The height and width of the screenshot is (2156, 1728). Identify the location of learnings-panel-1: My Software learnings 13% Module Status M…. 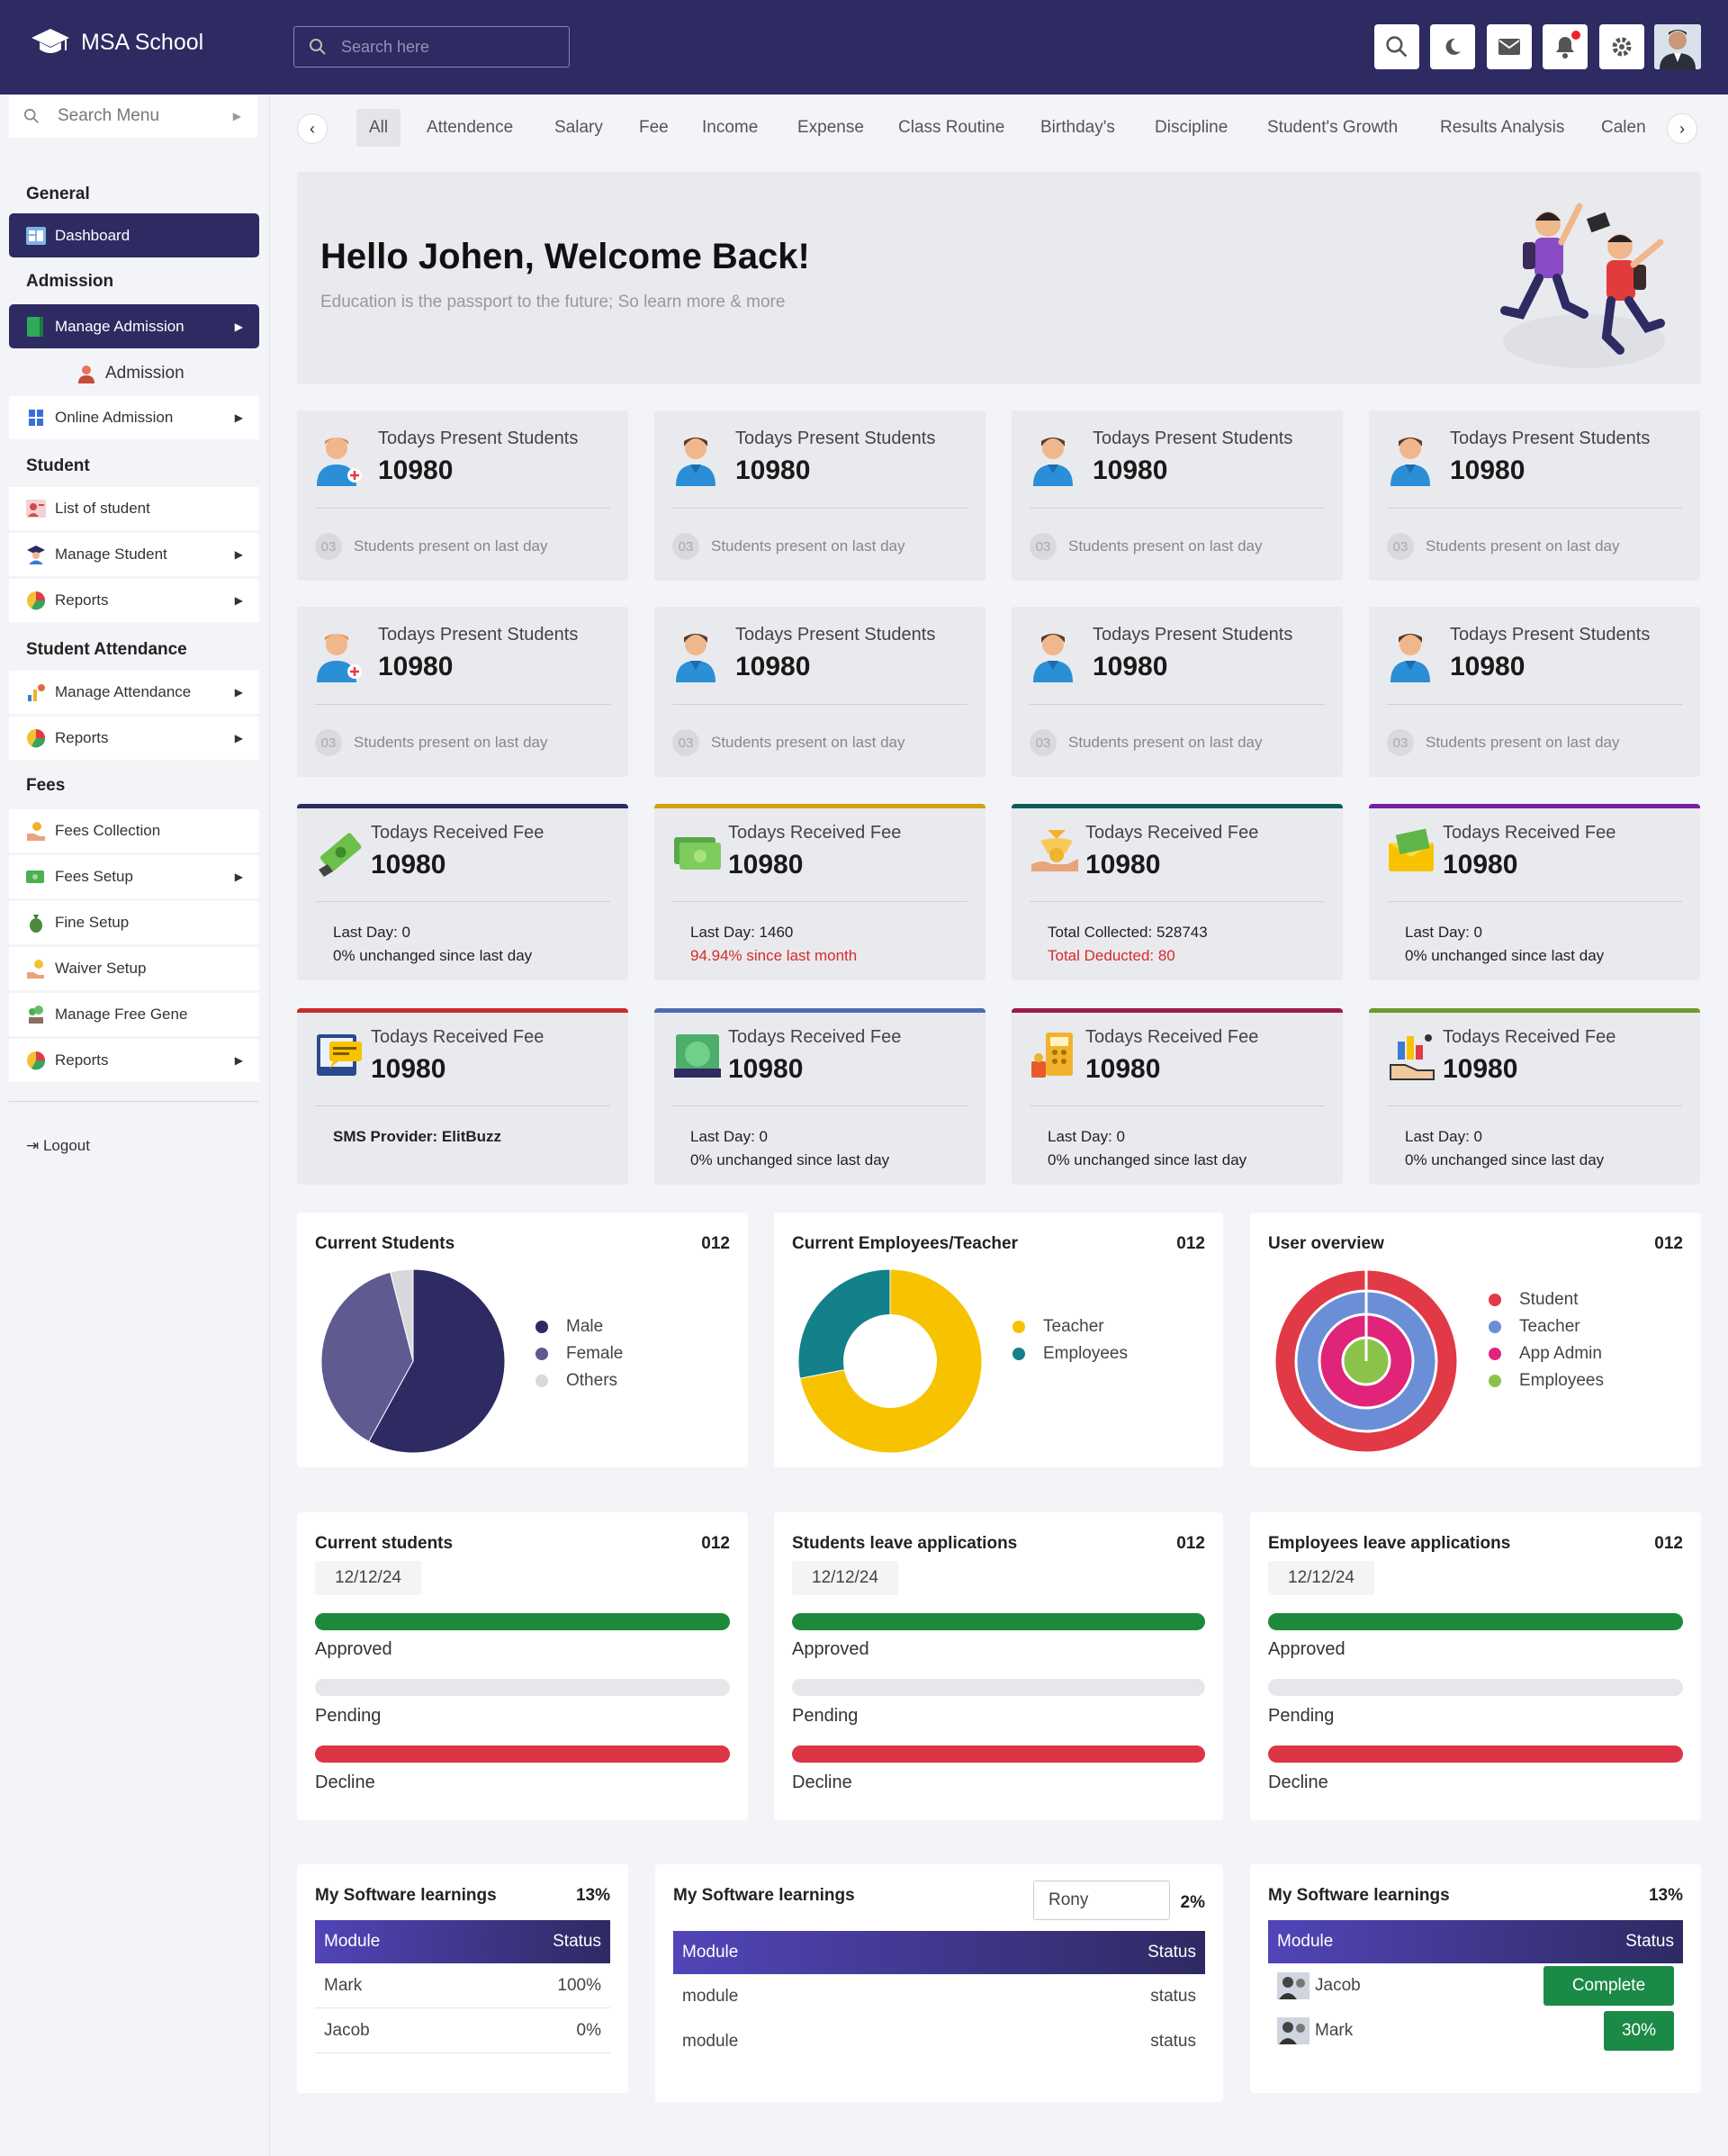
(463, 1978).